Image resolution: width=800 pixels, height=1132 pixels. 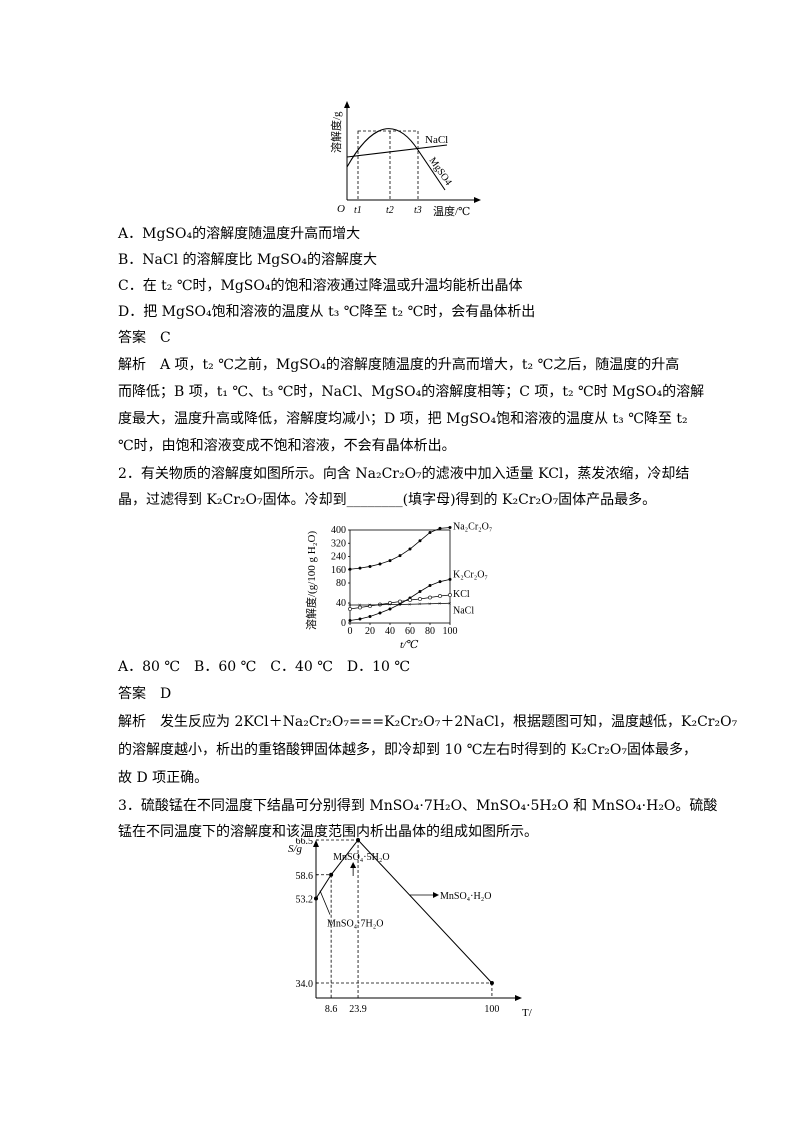 What do you see at coordinates (264, 667) in the screenshot?
I see `q2-options: A．80 ℃ B．60 ℃ C．40 ℃ D．10 ℃` at bounding box center [264, 667].